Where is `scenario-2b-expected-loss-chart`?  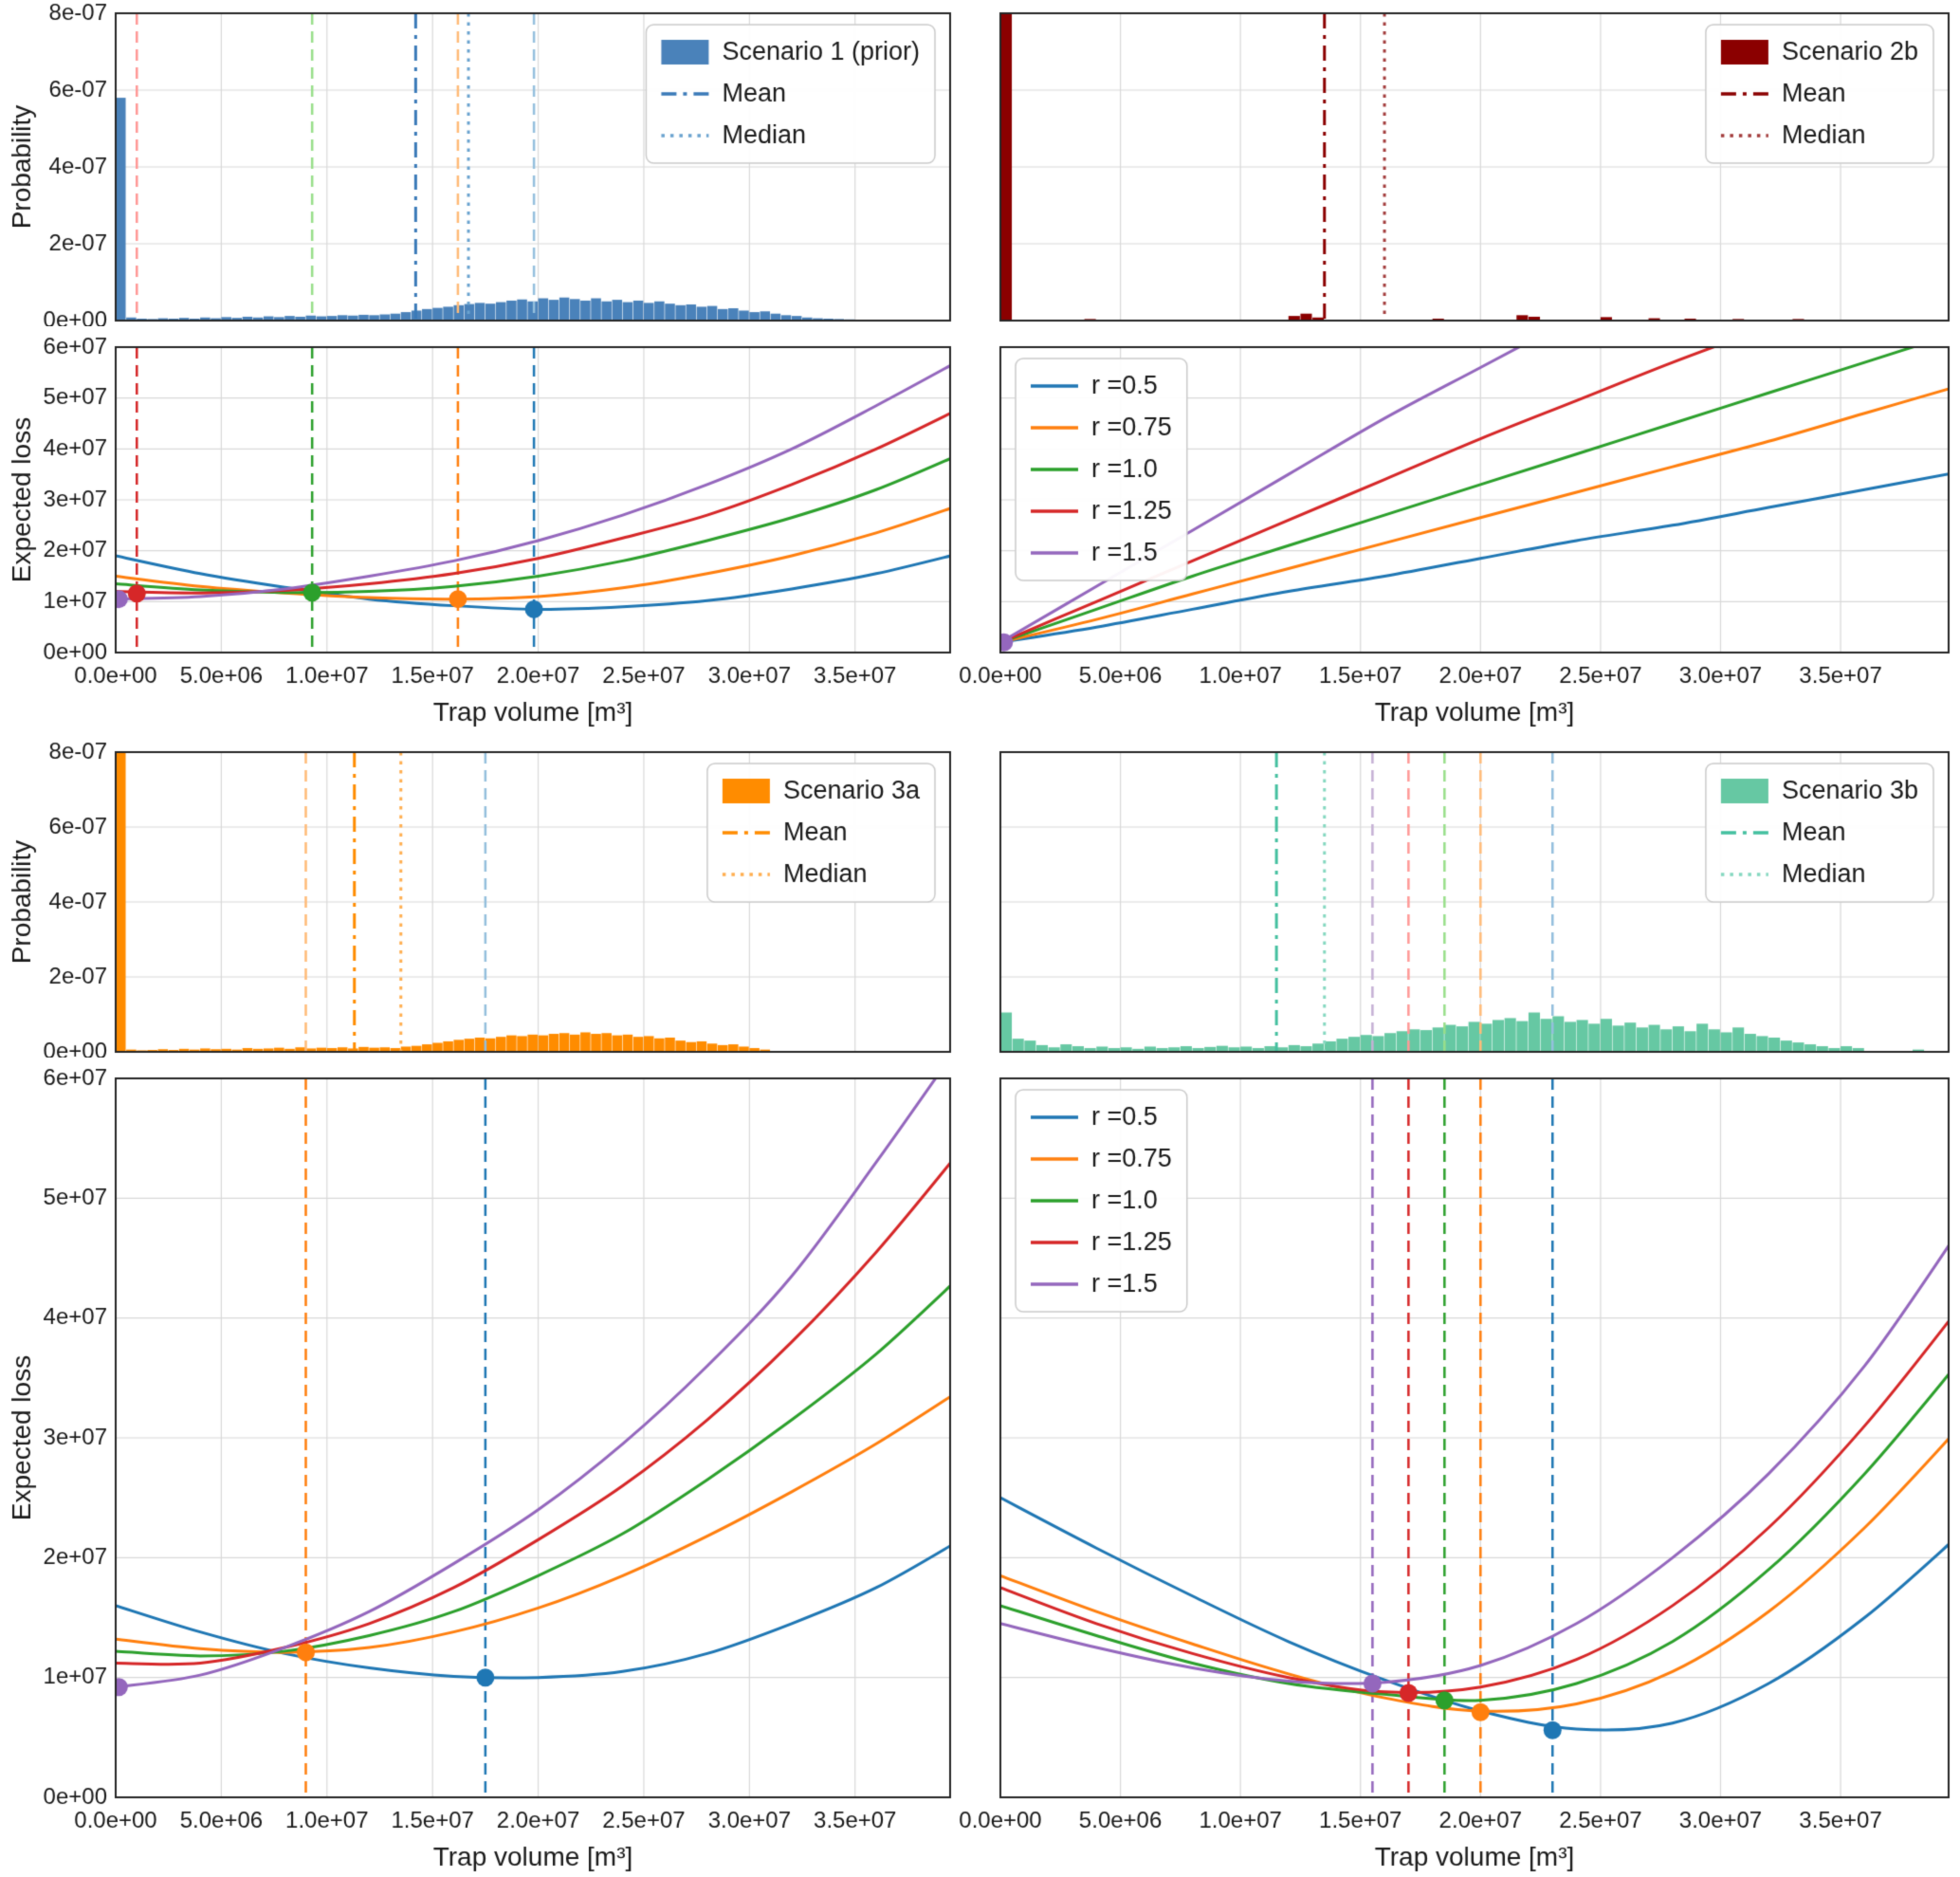
scenario-2b-expected-loss-chart is located at coordinates (1457, 533).